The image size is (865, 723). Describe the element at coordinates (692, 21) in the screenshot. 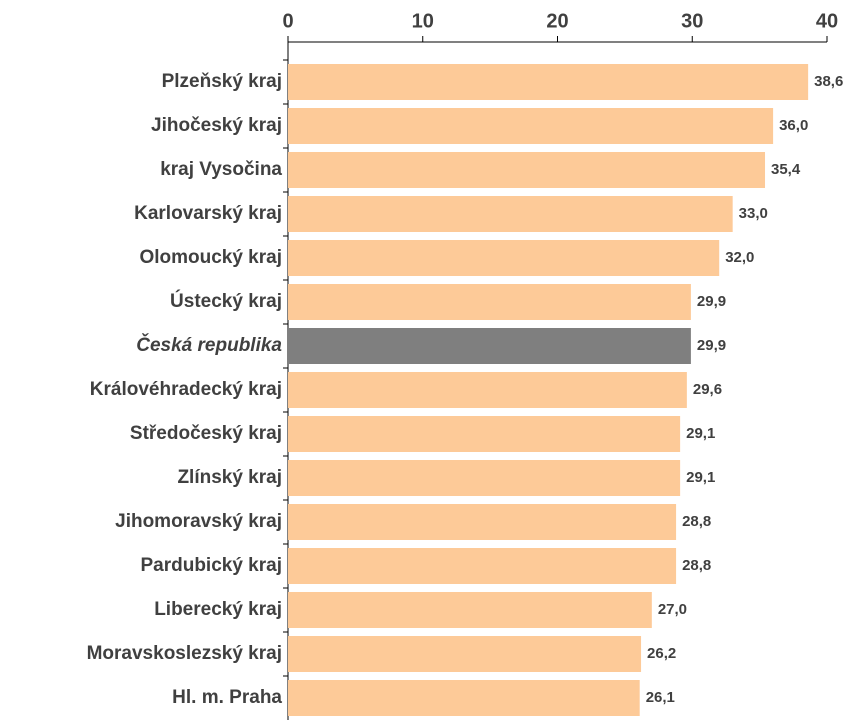

I see `x-tick-label: 30` at that location.